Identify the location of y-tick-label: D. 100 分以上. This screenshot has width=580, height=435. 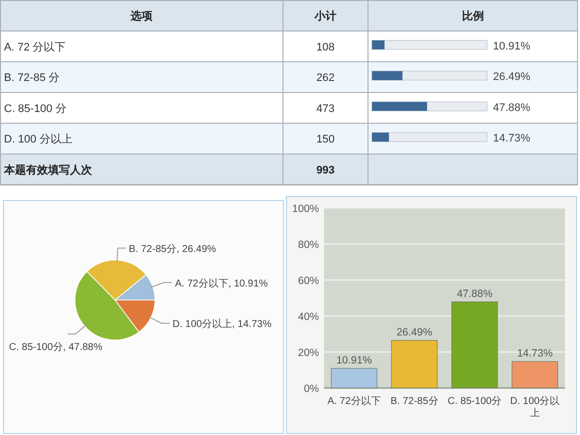
(38, 139).